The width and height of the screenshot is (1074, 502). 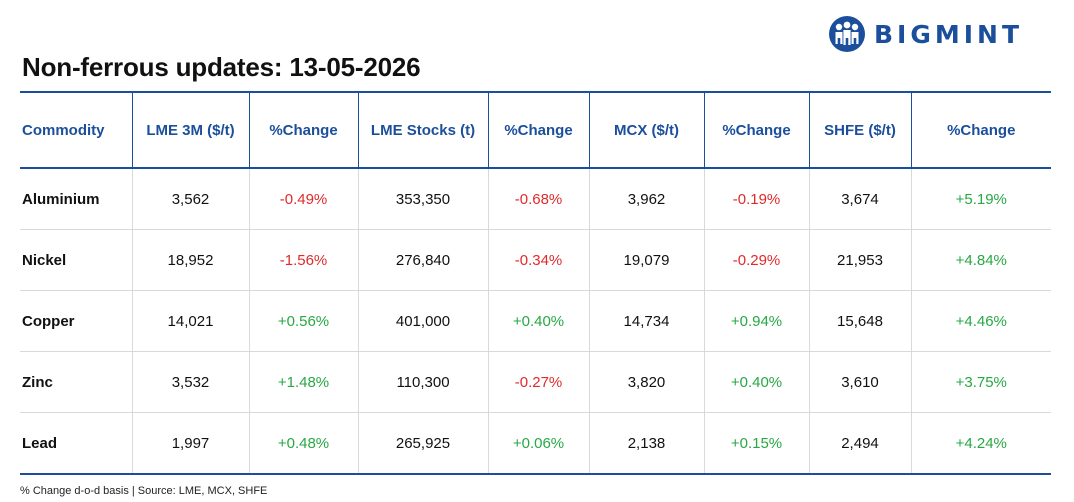 I want to click on mcx-change-value: +0.40%, so click(x=756, y=382).